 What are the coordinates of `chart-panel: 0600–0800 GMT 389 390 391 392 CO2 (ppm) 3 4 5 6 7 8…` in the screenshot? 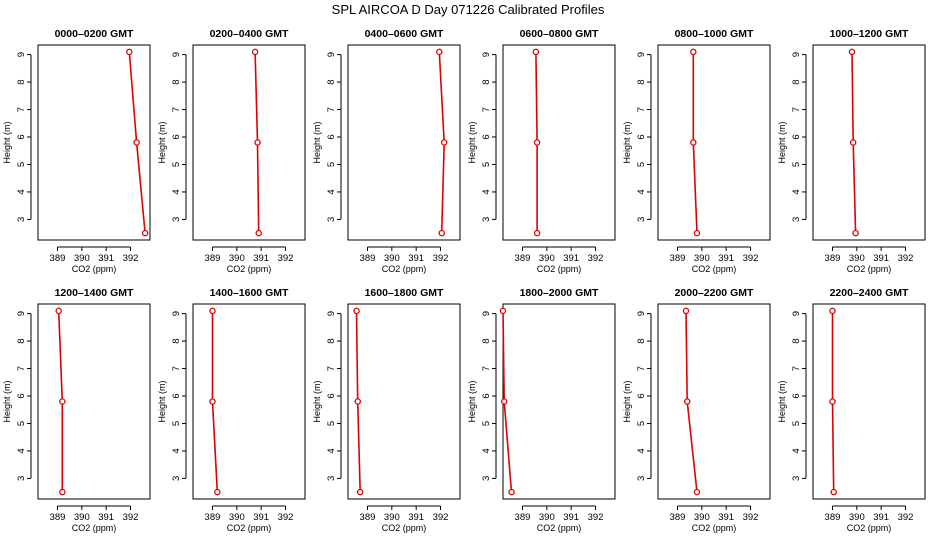 It's located at (541, 151).